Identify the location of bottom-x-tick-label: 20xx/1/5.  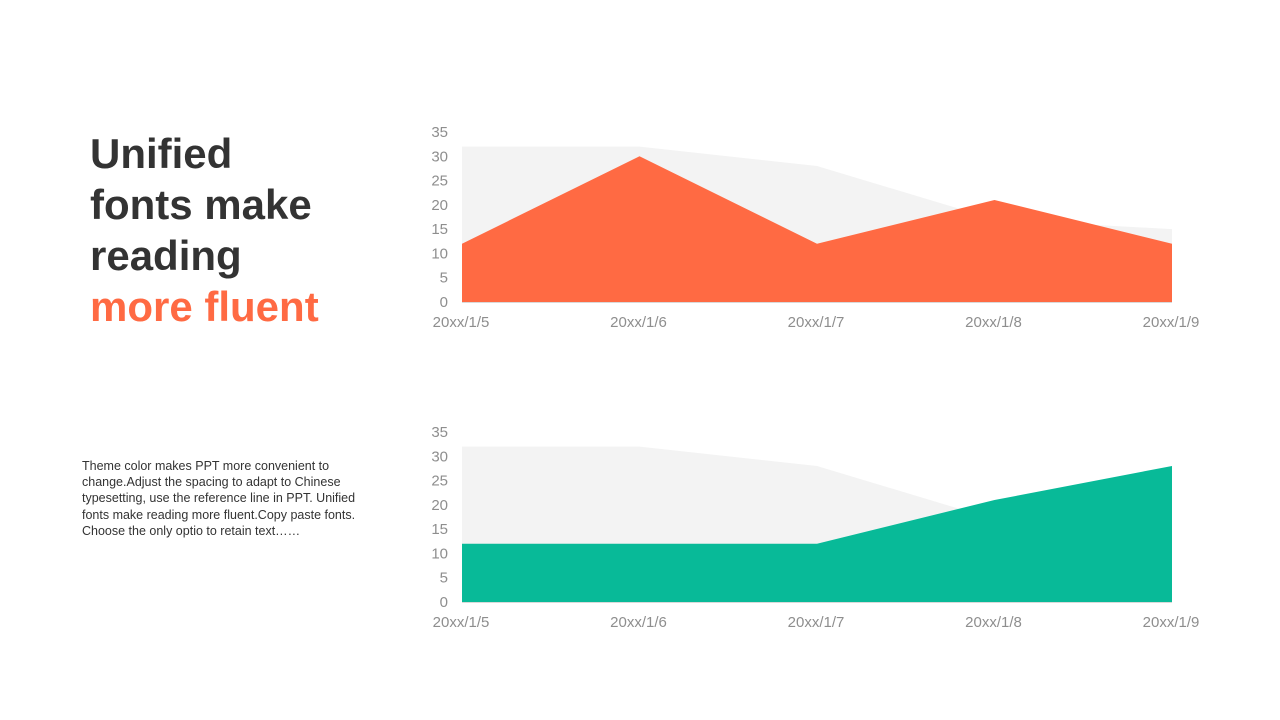
(461, 622).